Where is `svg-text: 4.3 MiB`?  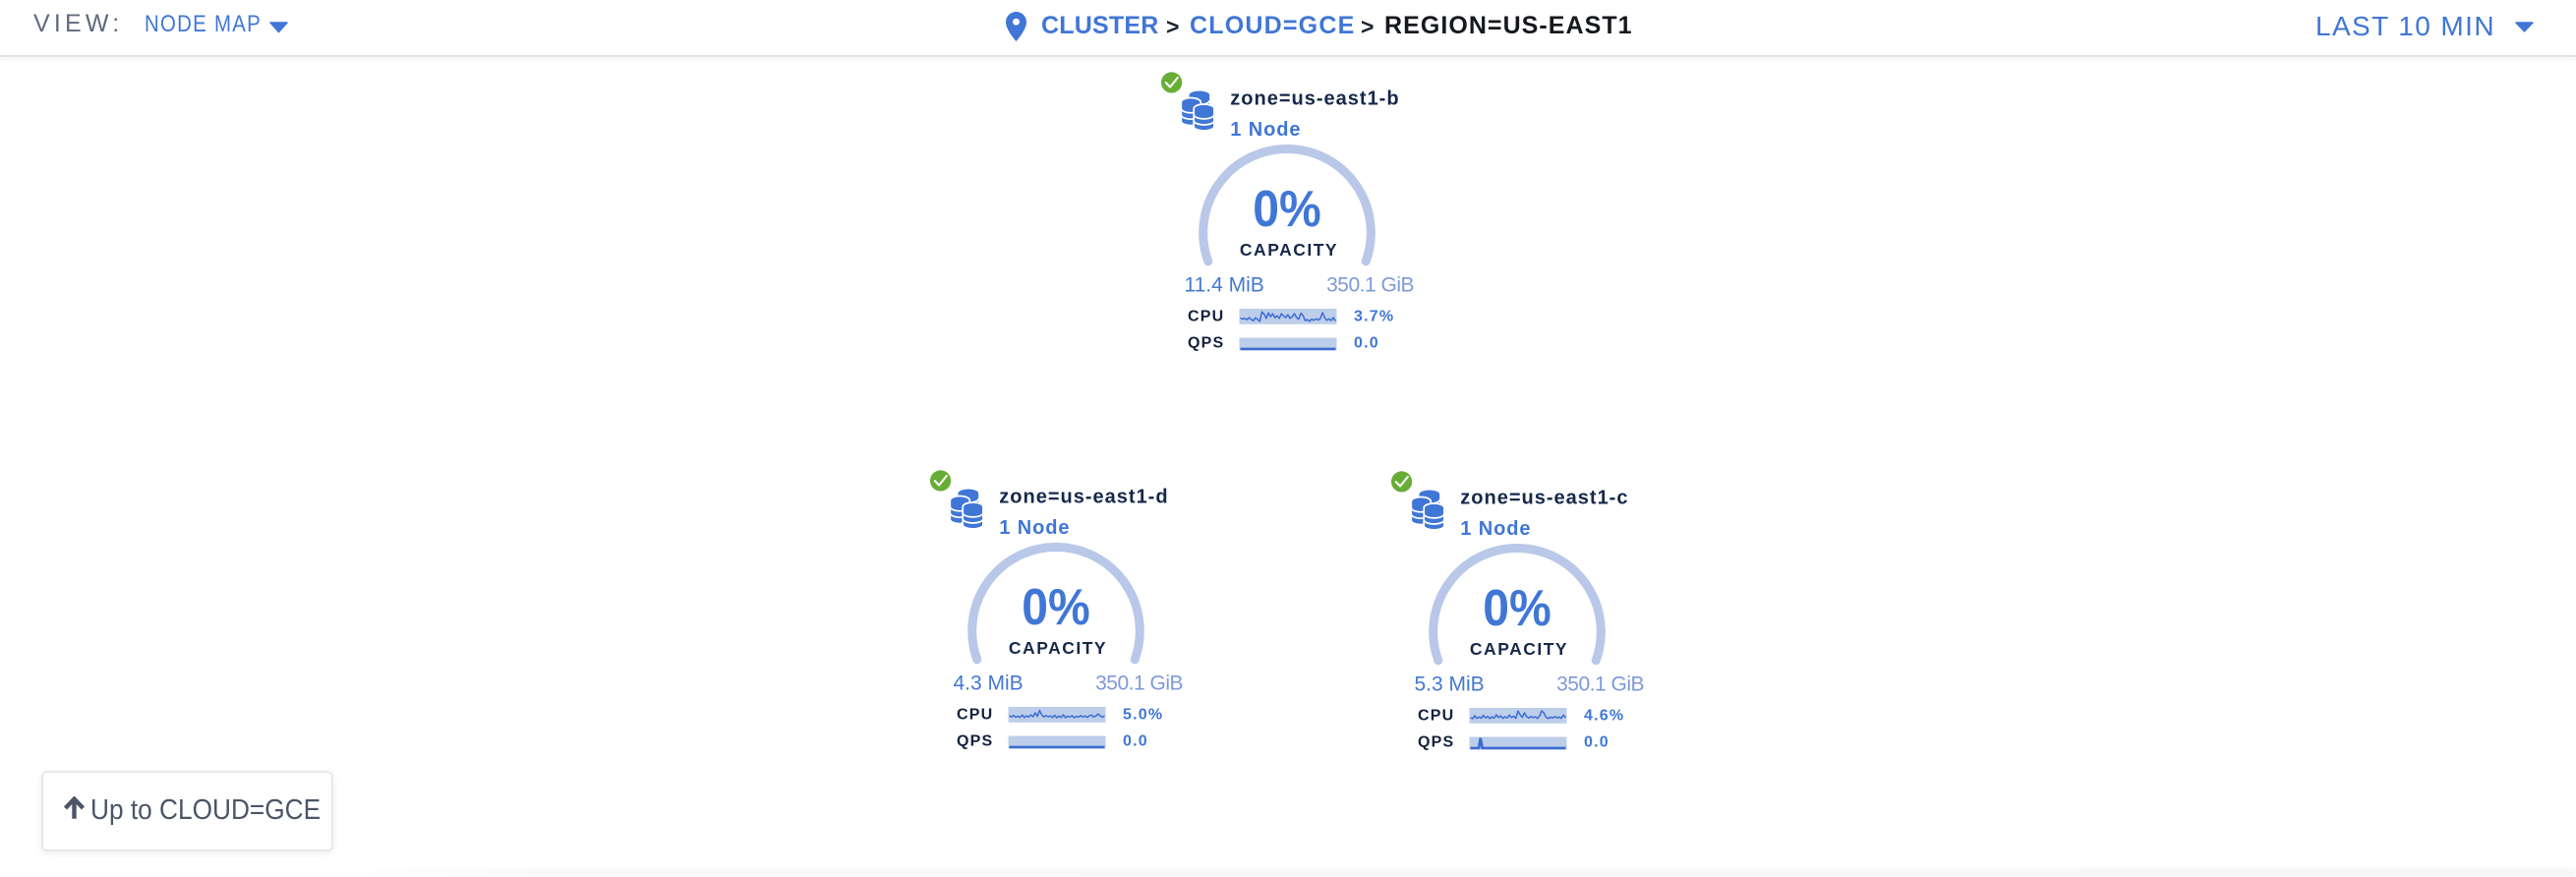
svg-text: 4.3 MiB is located at coordinates (989, 683).